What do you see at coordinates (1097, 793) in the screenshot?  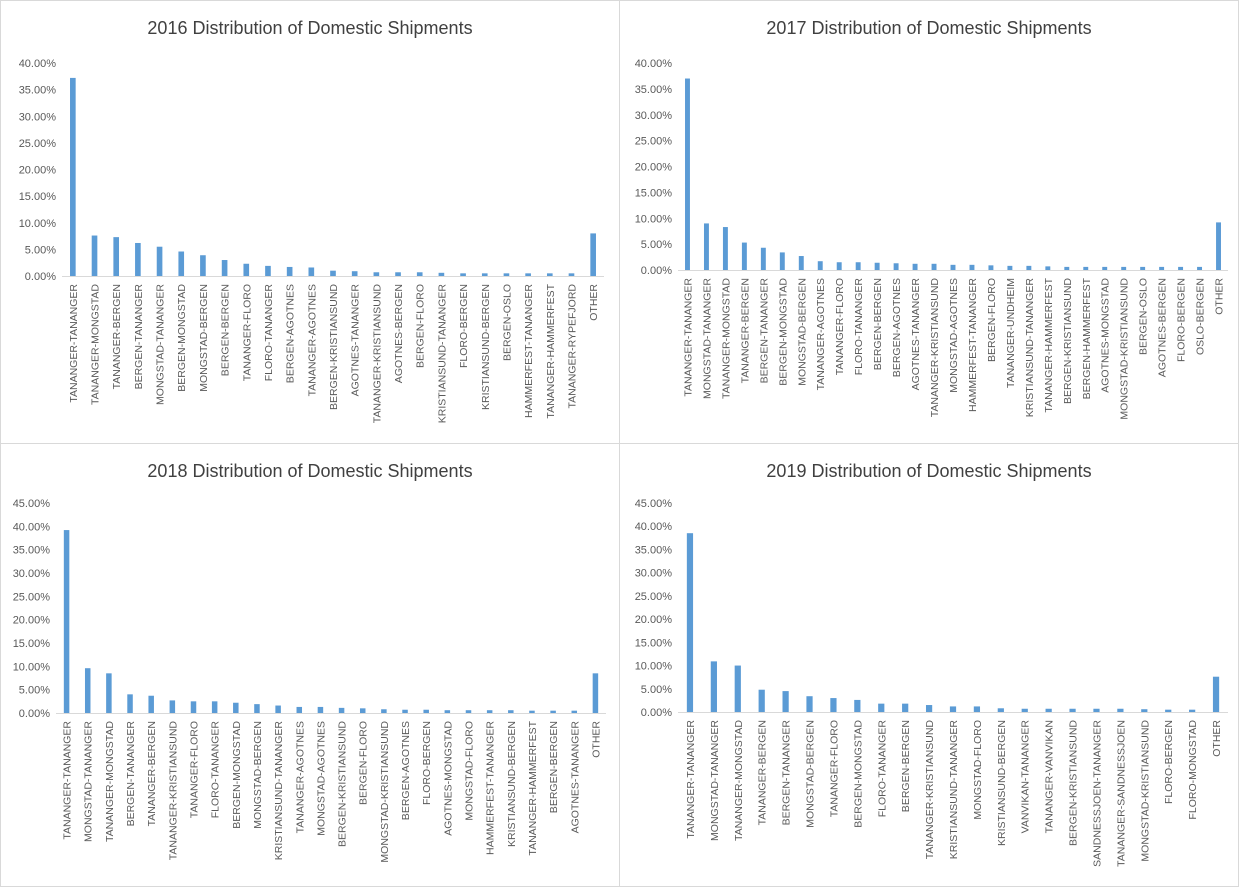 I see `x-tick-label: SANDNESSJOEN-TANANGER` at bounding box center [1097, 793].